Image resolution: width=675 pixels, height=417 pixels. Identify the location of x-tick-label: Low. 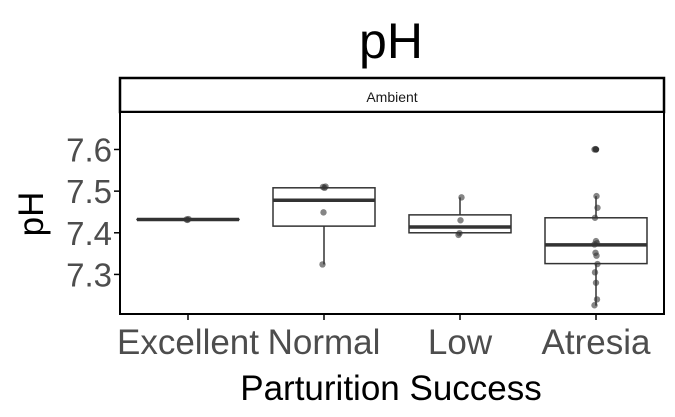
(460, 342).